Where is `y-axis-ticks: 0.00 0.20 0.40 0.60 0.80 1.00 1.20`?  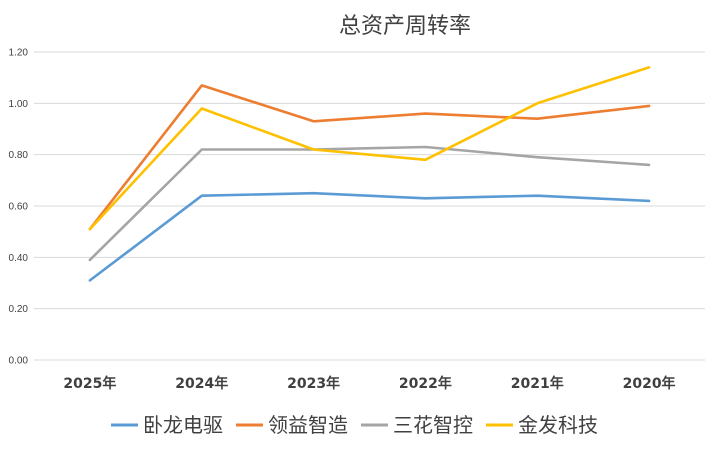 y-axis-ticks: 0.00 0.20 0.40 0.60 0.80 1.00 1.20 is located at coordinates (19, 207).